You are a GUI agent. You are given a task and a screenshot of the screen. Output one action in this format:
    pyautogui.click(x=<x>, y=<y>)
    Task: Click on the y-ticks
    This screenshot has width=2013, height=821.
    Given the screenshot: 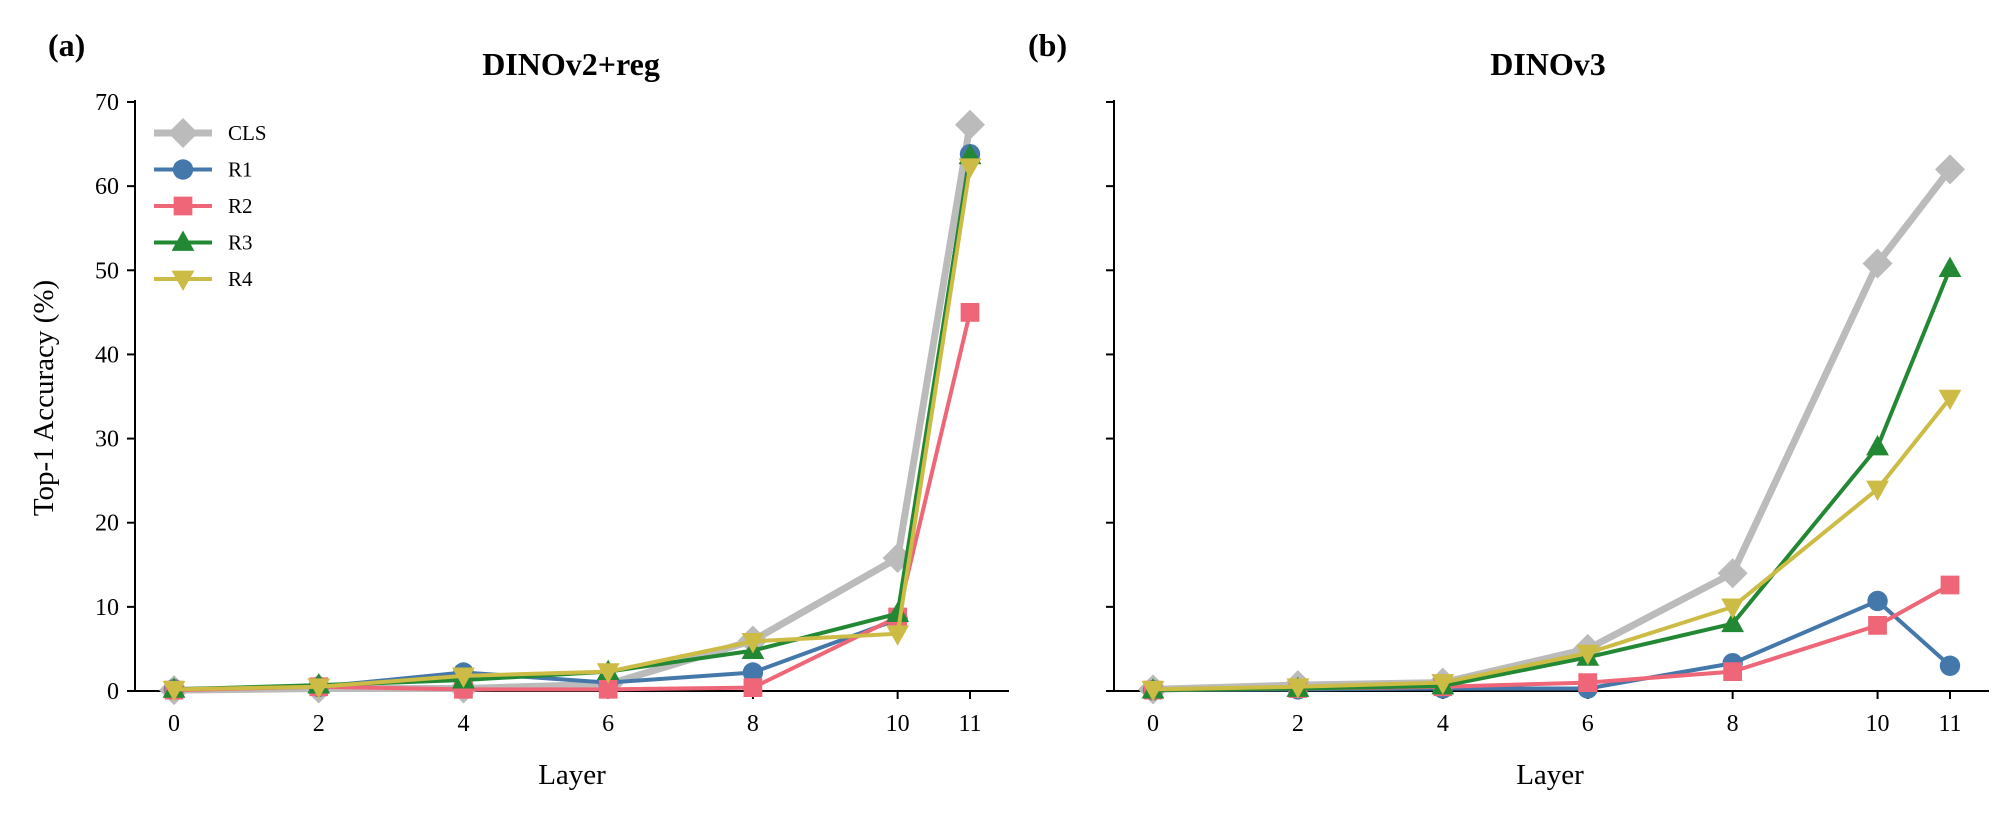 What is the action you would take?
    pyautogui.click(x=1110, y=396)
    